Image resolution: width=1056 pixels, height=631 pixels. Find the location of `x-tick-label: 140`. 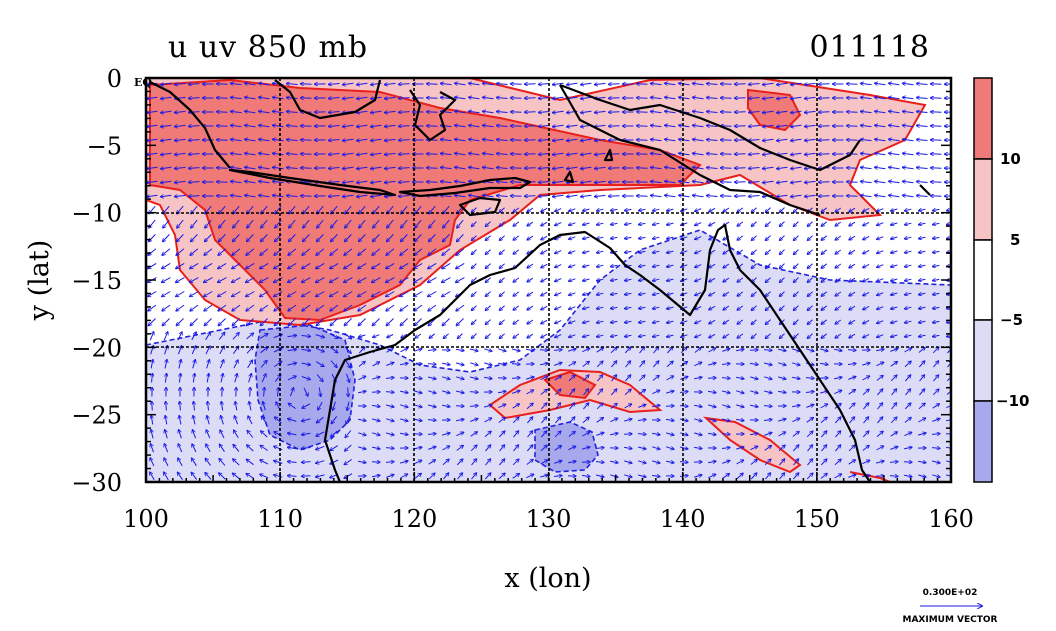

x-tick-label: 140 is located at coordinates (683, 519).